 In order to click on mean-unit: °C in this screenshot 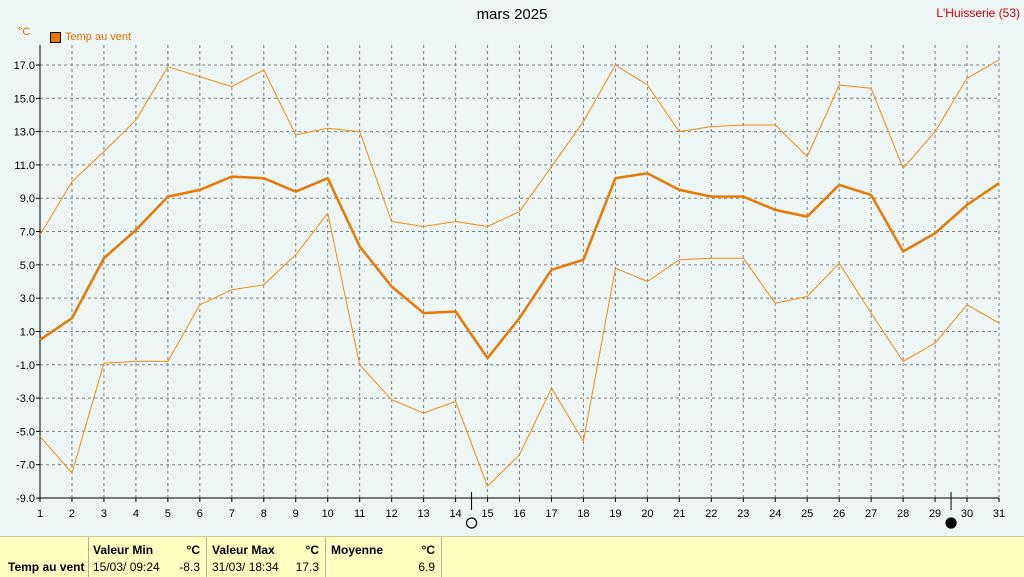, I will do `click(428, 550)`.